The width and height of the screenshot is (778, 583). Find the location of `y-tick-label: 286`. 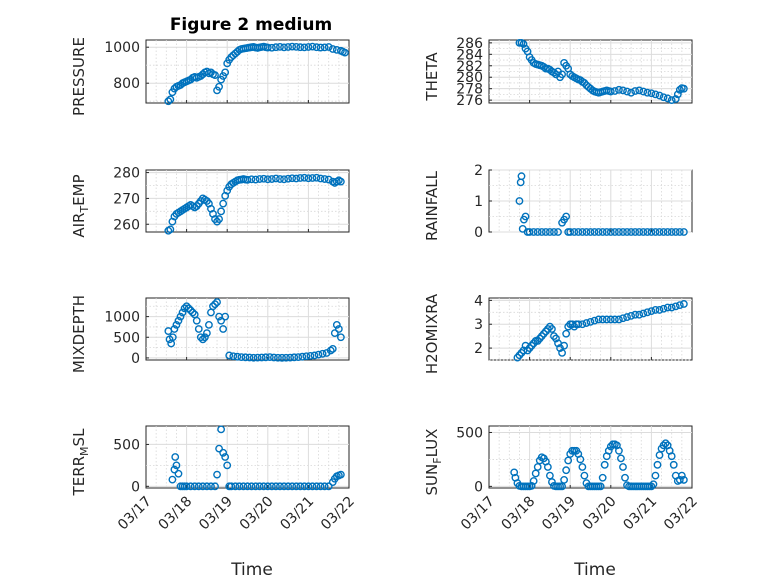

y-tick-label: 286 is located at coordinates (469, 44).